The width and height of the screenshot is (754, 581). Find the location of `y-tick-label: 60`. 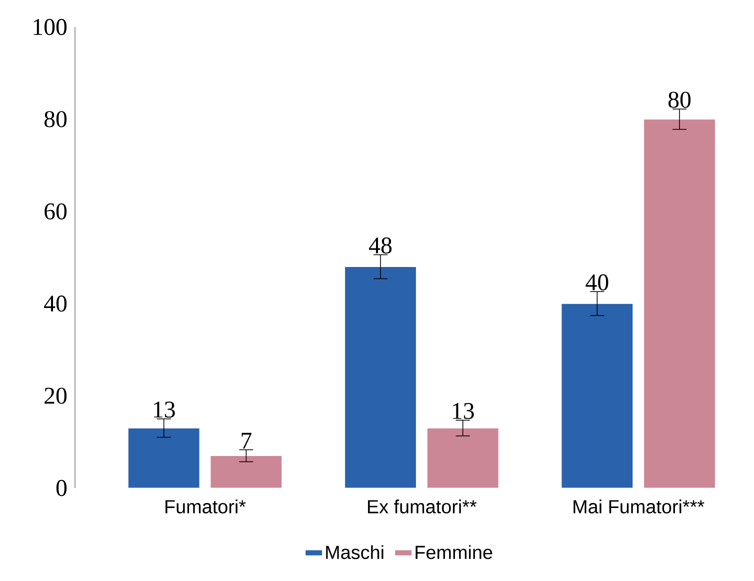

y-tick-label: 60 is located at coordinates (55, 211).